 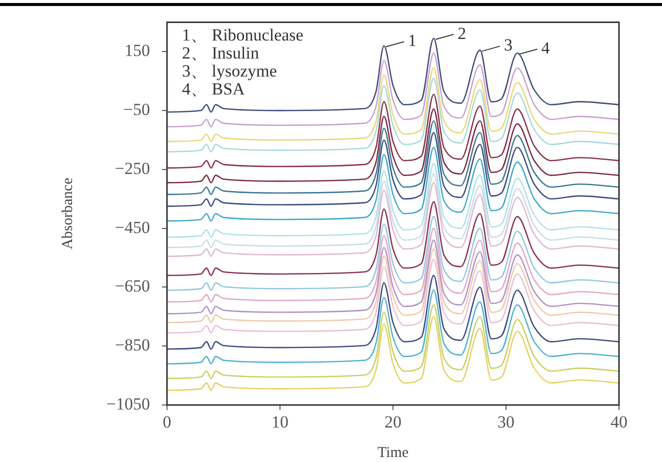 What do you see at coordinates (619, 422) in the screenshot?
I see `x-tick-label: 40` at bounding box center [619, 422].